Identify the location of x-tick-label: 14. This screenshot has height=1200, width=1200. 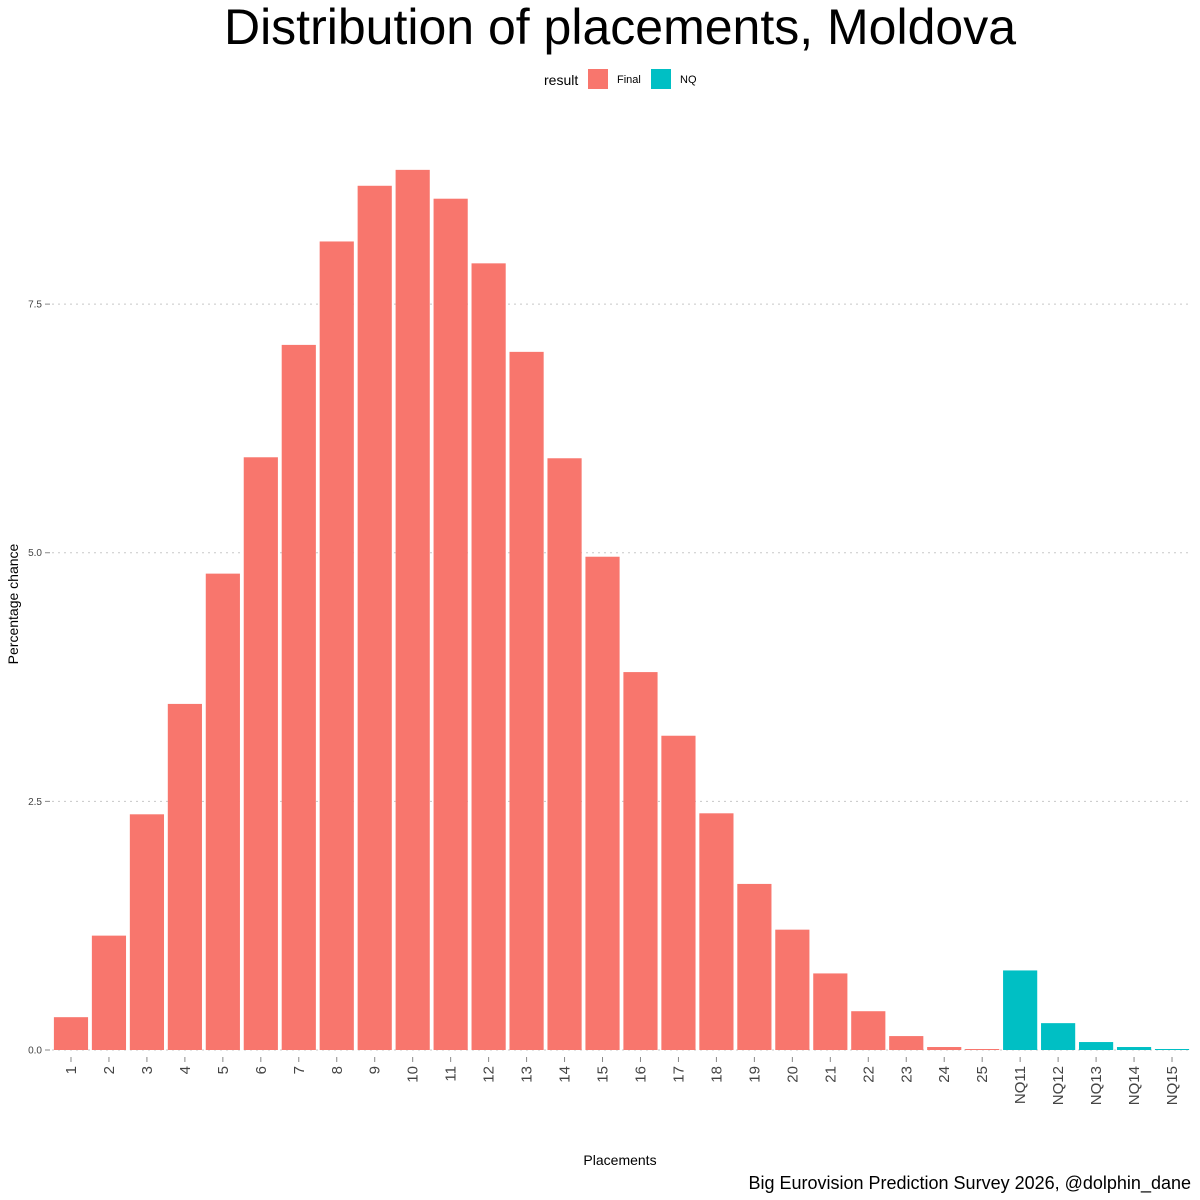
(565, 1074).